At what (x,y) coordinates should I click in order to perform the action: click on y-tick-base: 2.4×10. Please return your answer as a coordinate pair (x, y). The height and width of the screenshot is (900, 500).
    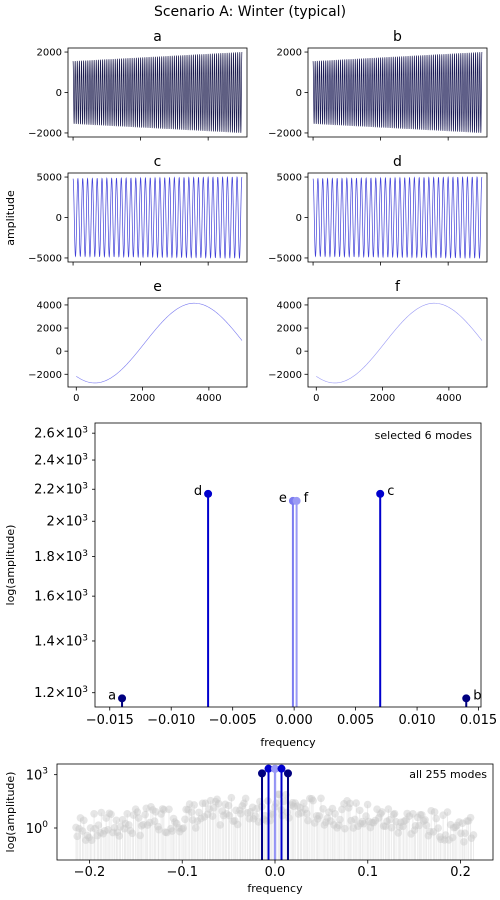
    Looking at the image, I should click on (58, 461).